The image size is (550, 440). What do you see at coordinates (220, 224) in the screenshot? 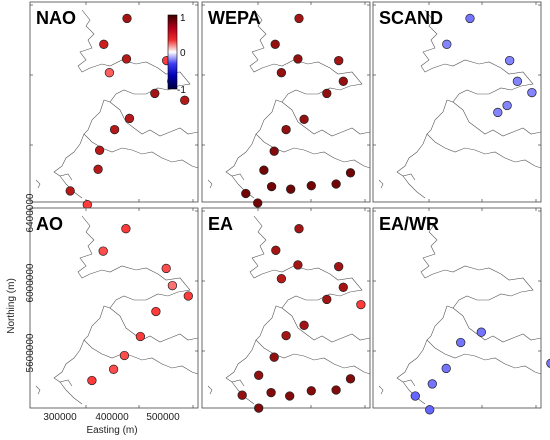
I see `panel-title: EA` at bounding box center [220, 224].